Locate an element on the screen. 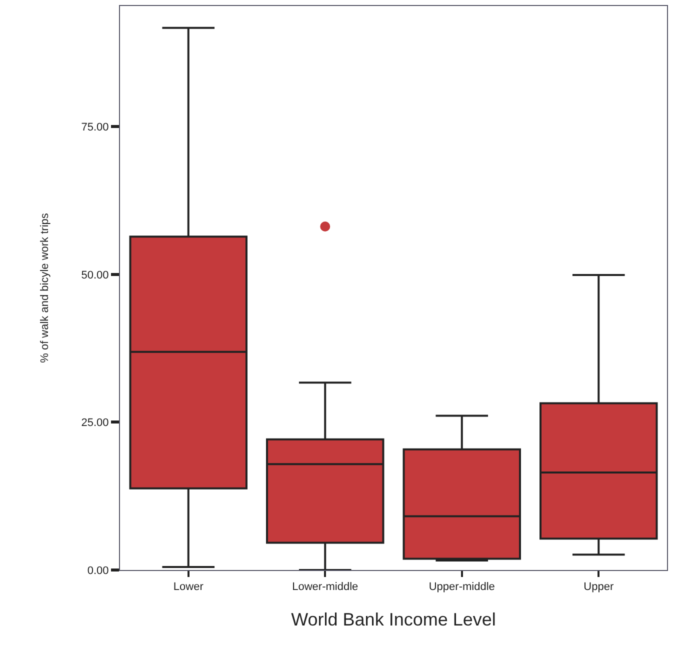  x-tick-label: Upper-middle is located at coordinates (461, 587).